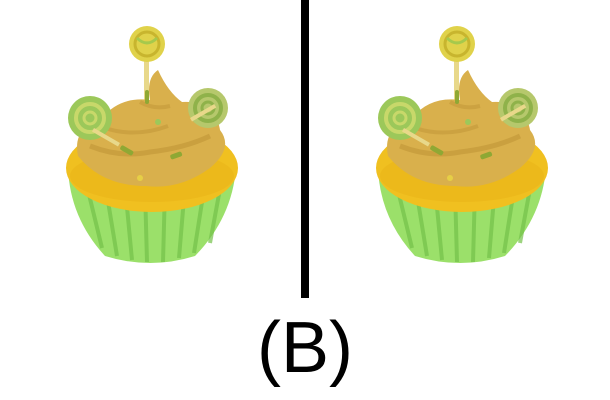  I want to click on figure-caption: (B), so click(305, 348).